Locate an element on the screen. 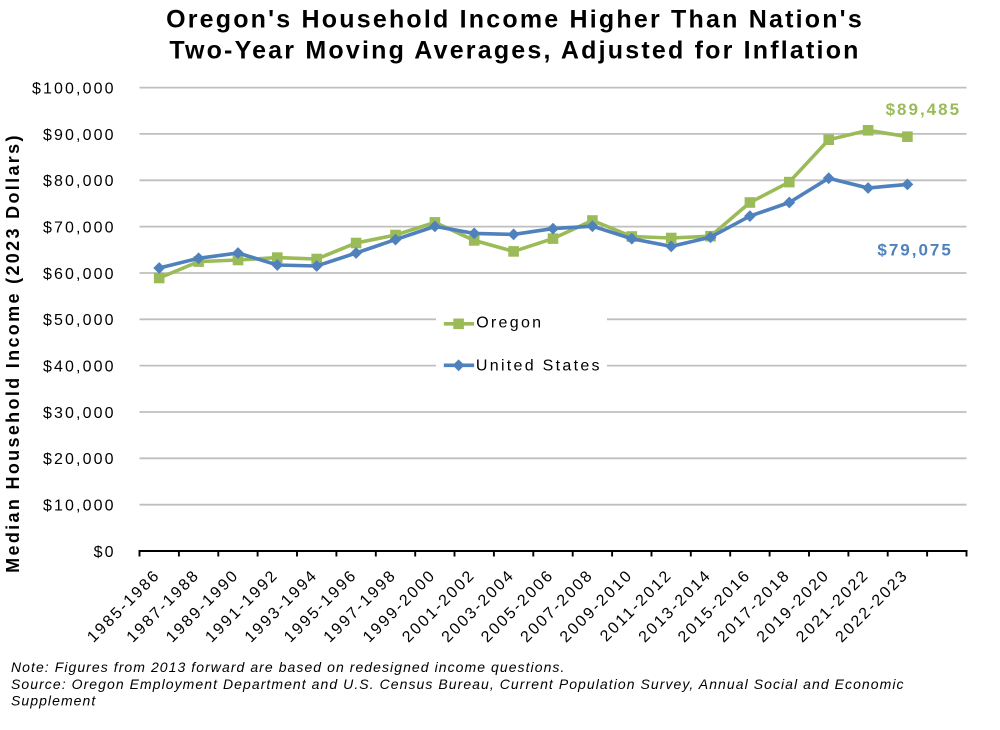  svg-text: United States is located at coordinates (539, 366).